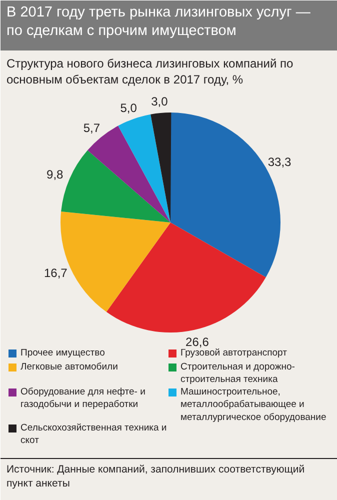 Image resolution: width=337 pixels, height=500 pixels. What do you see at coordinates (55, 175) in the screenshot?
I see `data-label: 9,8` at bounding box center [55, 175].